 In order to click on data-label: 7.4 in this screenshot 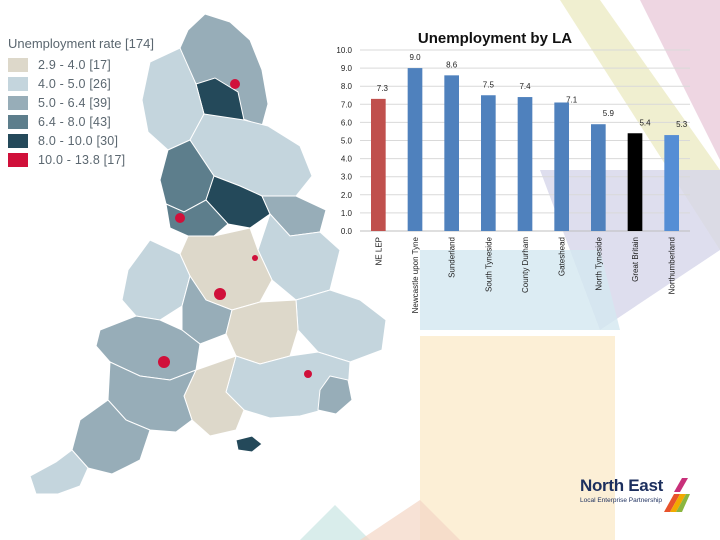, I will do `click(525, 86)`.